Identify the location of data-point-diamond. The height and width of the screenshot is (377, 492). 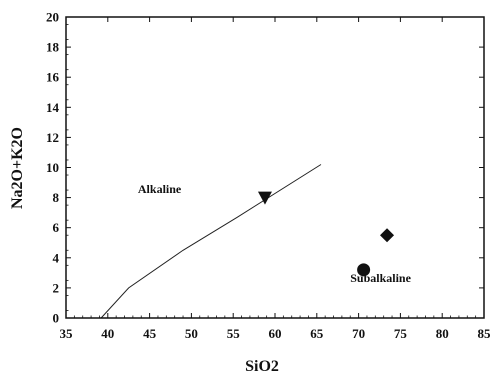
(387, 235).